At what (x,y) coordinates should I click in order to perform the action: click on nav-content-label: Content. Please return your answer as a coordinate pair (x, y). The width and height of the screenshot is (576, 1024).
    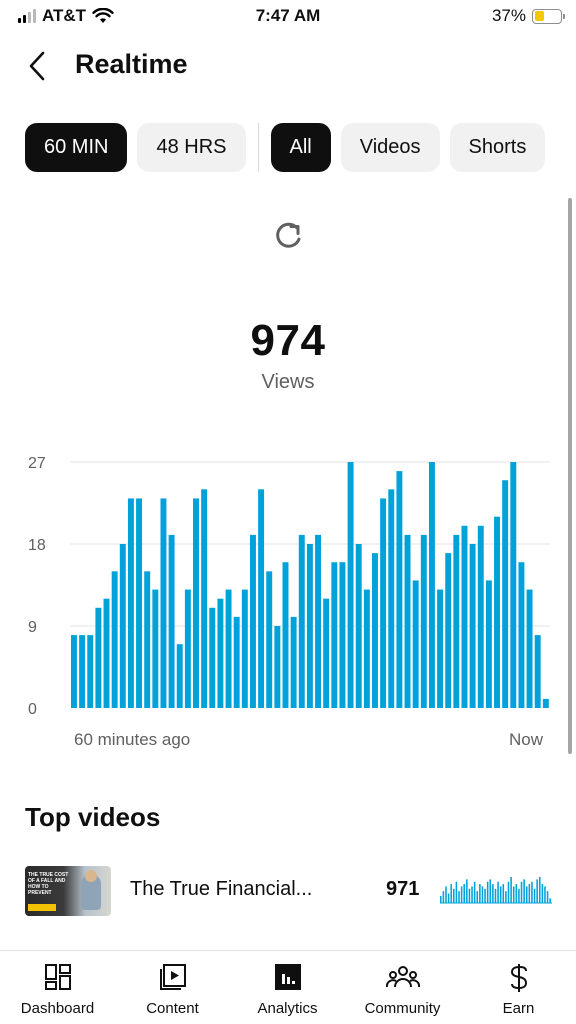
    Looking at the image, I should click on (172, 1008).